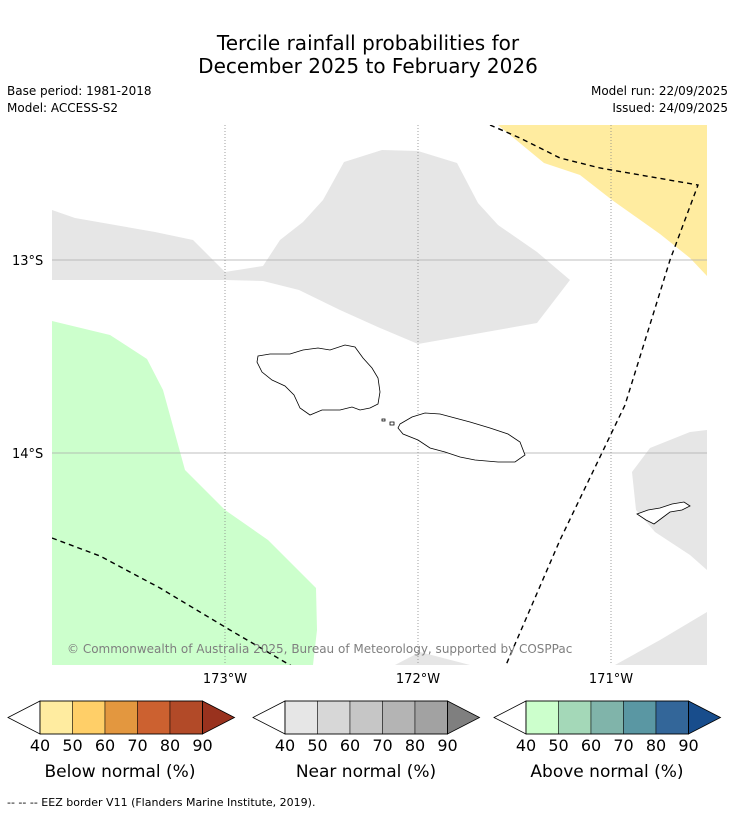  What do you see at coordinates (415, 745) in the screenshot?
I see `colorbar-near-tick-80: 80` at bounding box center [415, 745].